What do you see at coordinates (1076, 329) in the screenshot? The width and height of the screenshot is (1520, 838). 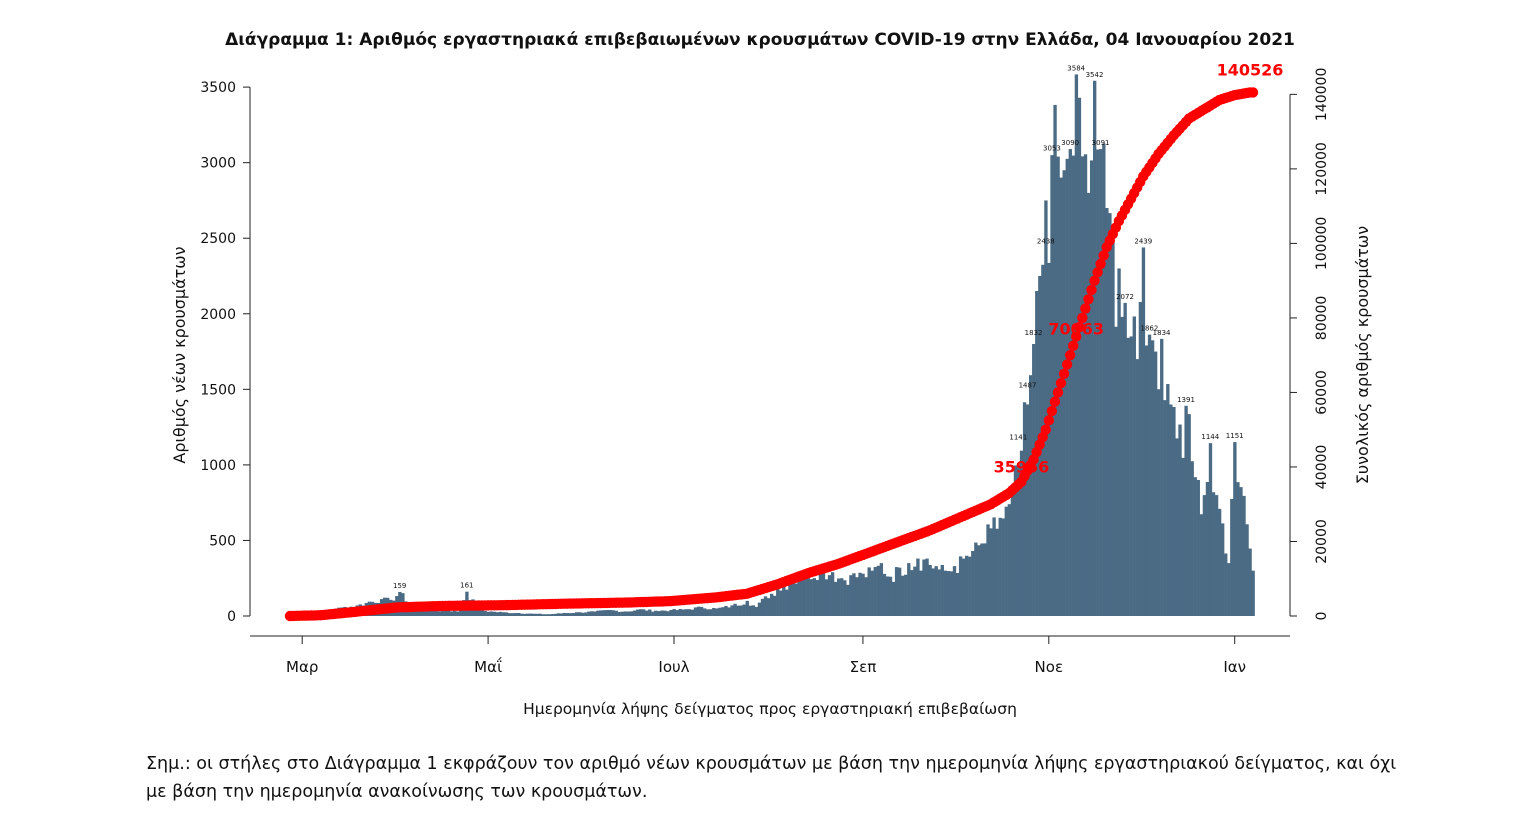 I see `cumulative-annotation: 70063` at bounding box center [1076, 329].